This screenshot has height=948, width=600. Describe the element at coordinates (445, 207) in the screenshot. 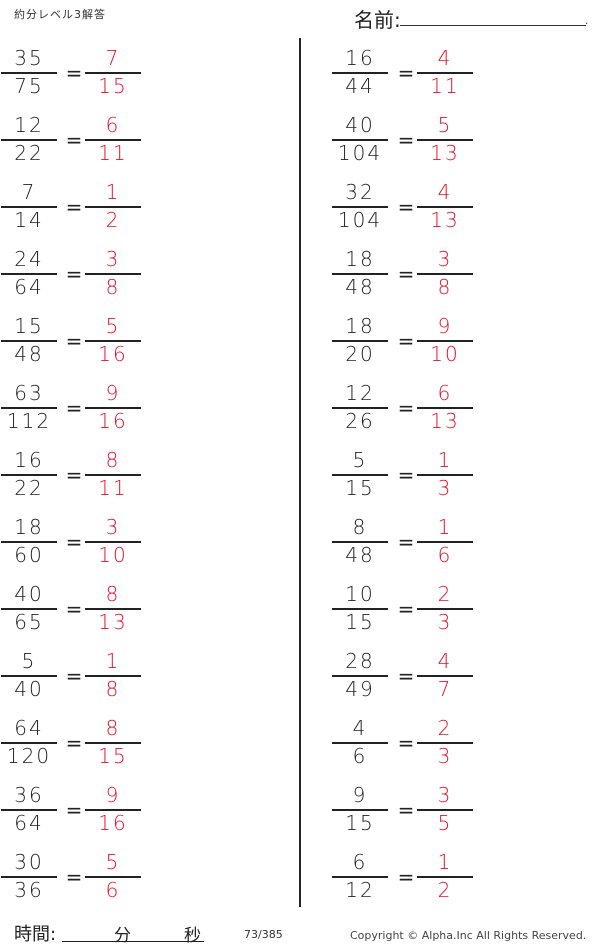

I see `answer-fraction: 4 13` at that location.